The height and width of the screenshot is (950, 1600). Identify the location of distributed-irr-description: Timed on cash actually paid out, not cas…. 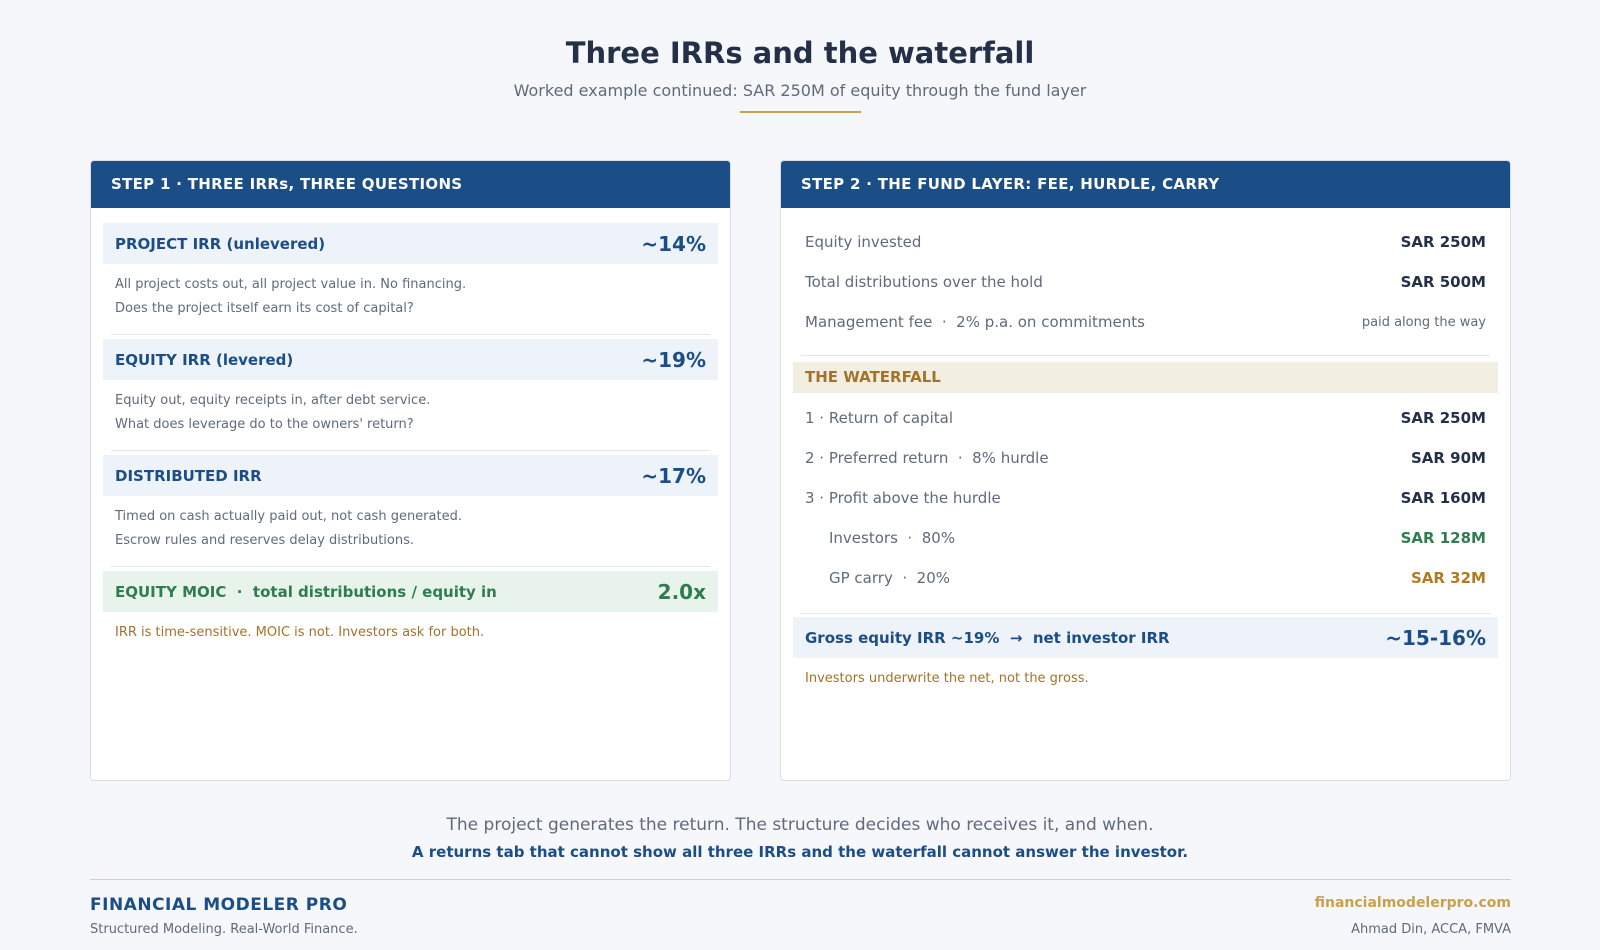
(410, 529).